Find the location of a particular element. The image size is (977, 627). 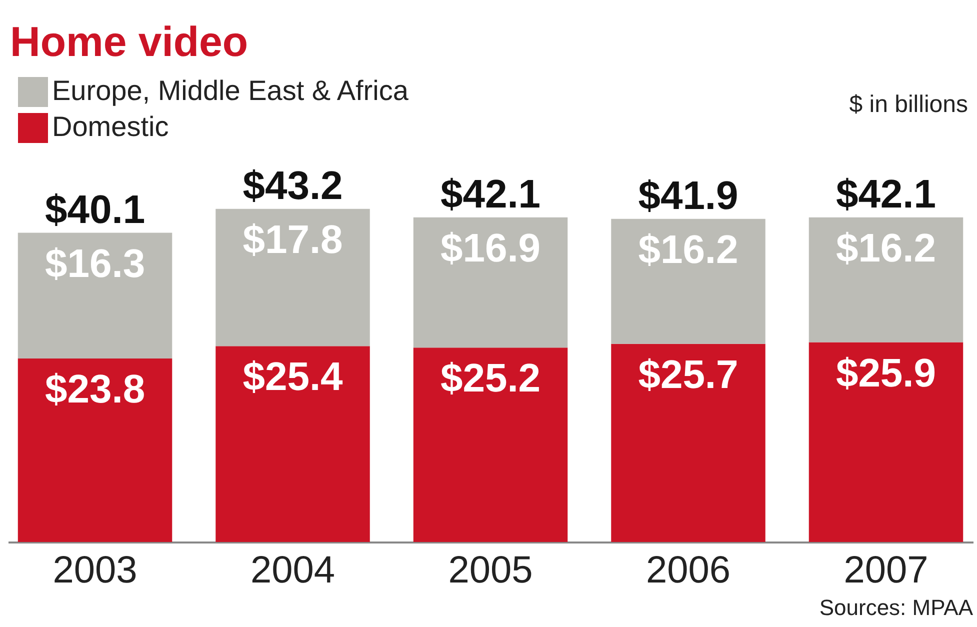

total-label: $40.1 is located at coordinates (95, 210).